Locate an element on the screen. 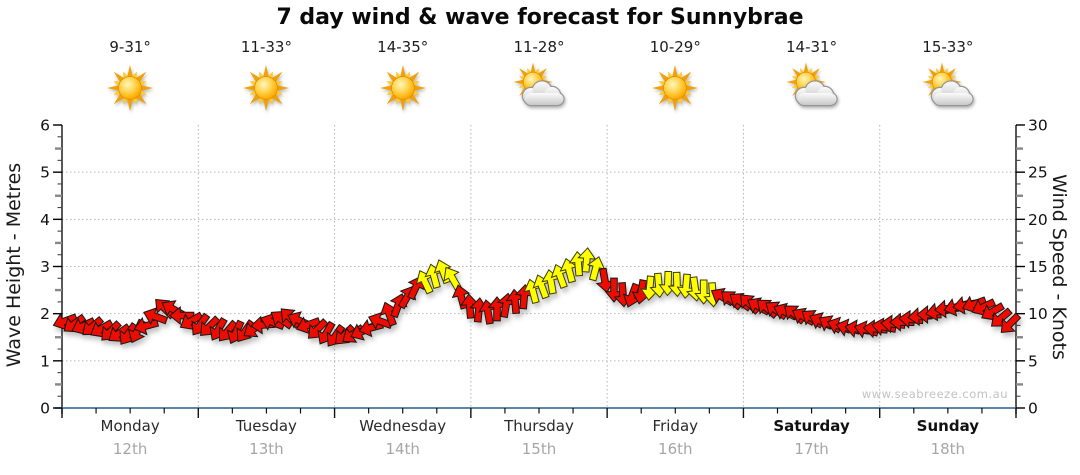  right-axis-title: Wind Speed - Knots is located at coordinates (1059, 267).